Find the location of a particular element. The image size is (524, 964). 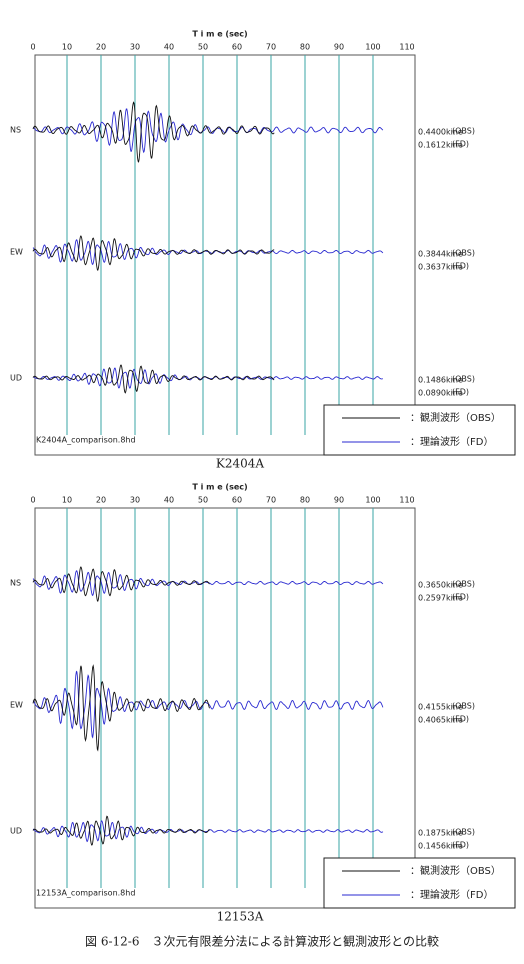

panel-caption: 12153A is located at coordinates (240, 917).